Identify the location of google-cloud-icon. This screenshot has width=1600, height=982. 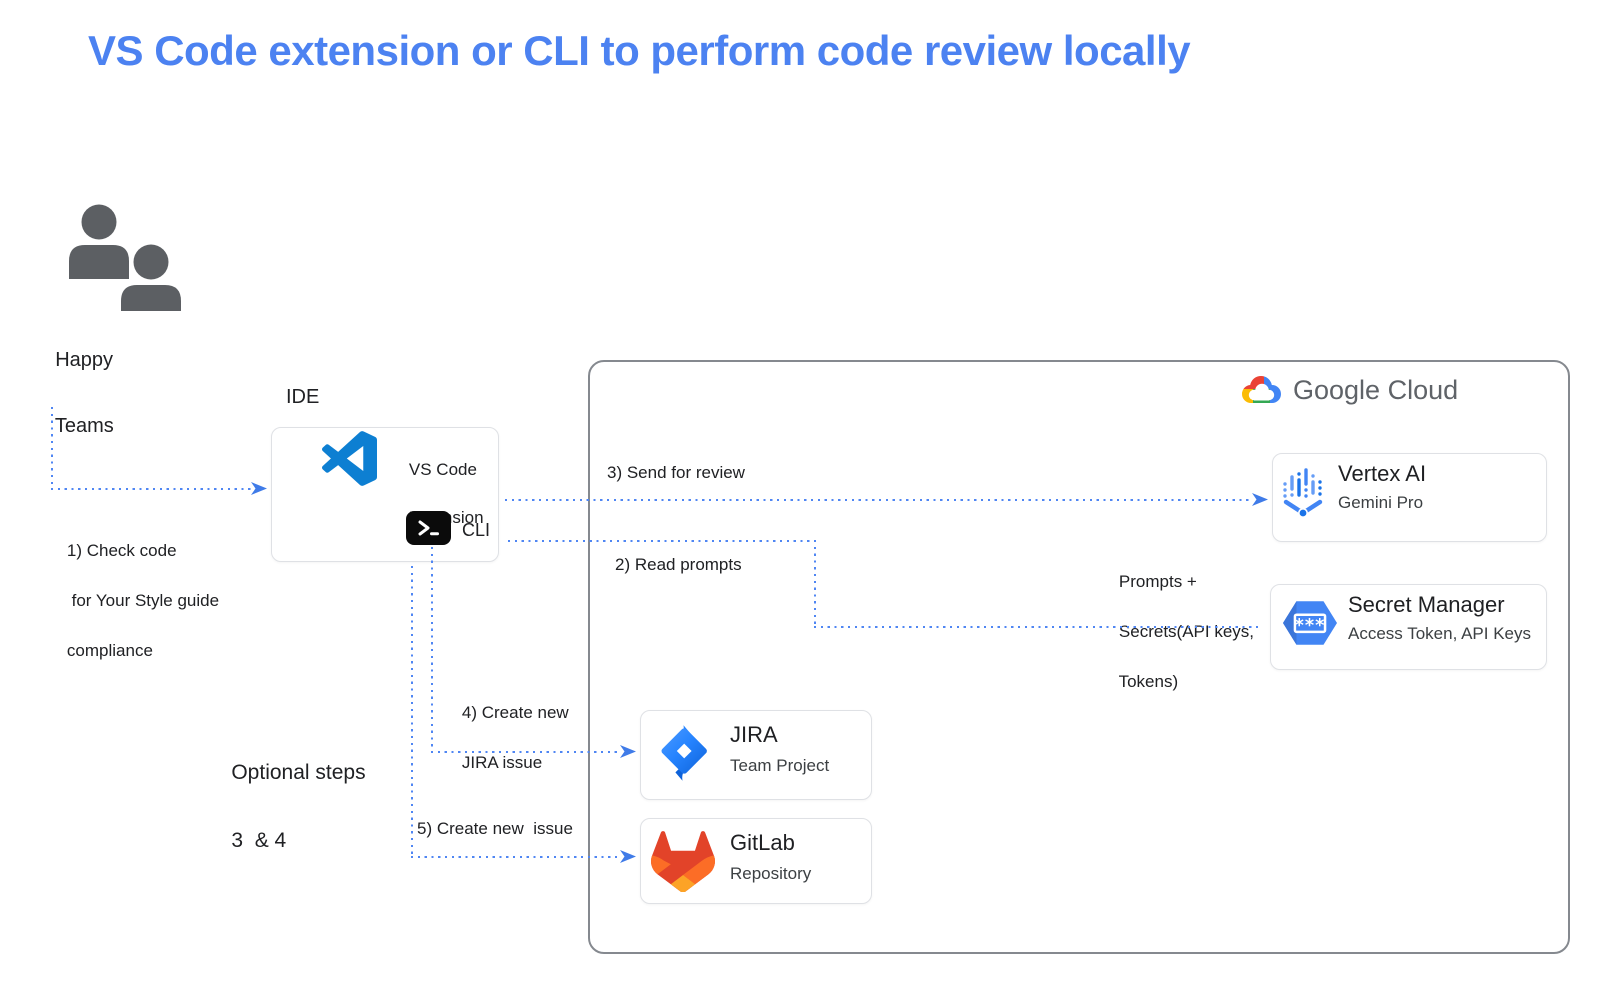
(1261, 389).